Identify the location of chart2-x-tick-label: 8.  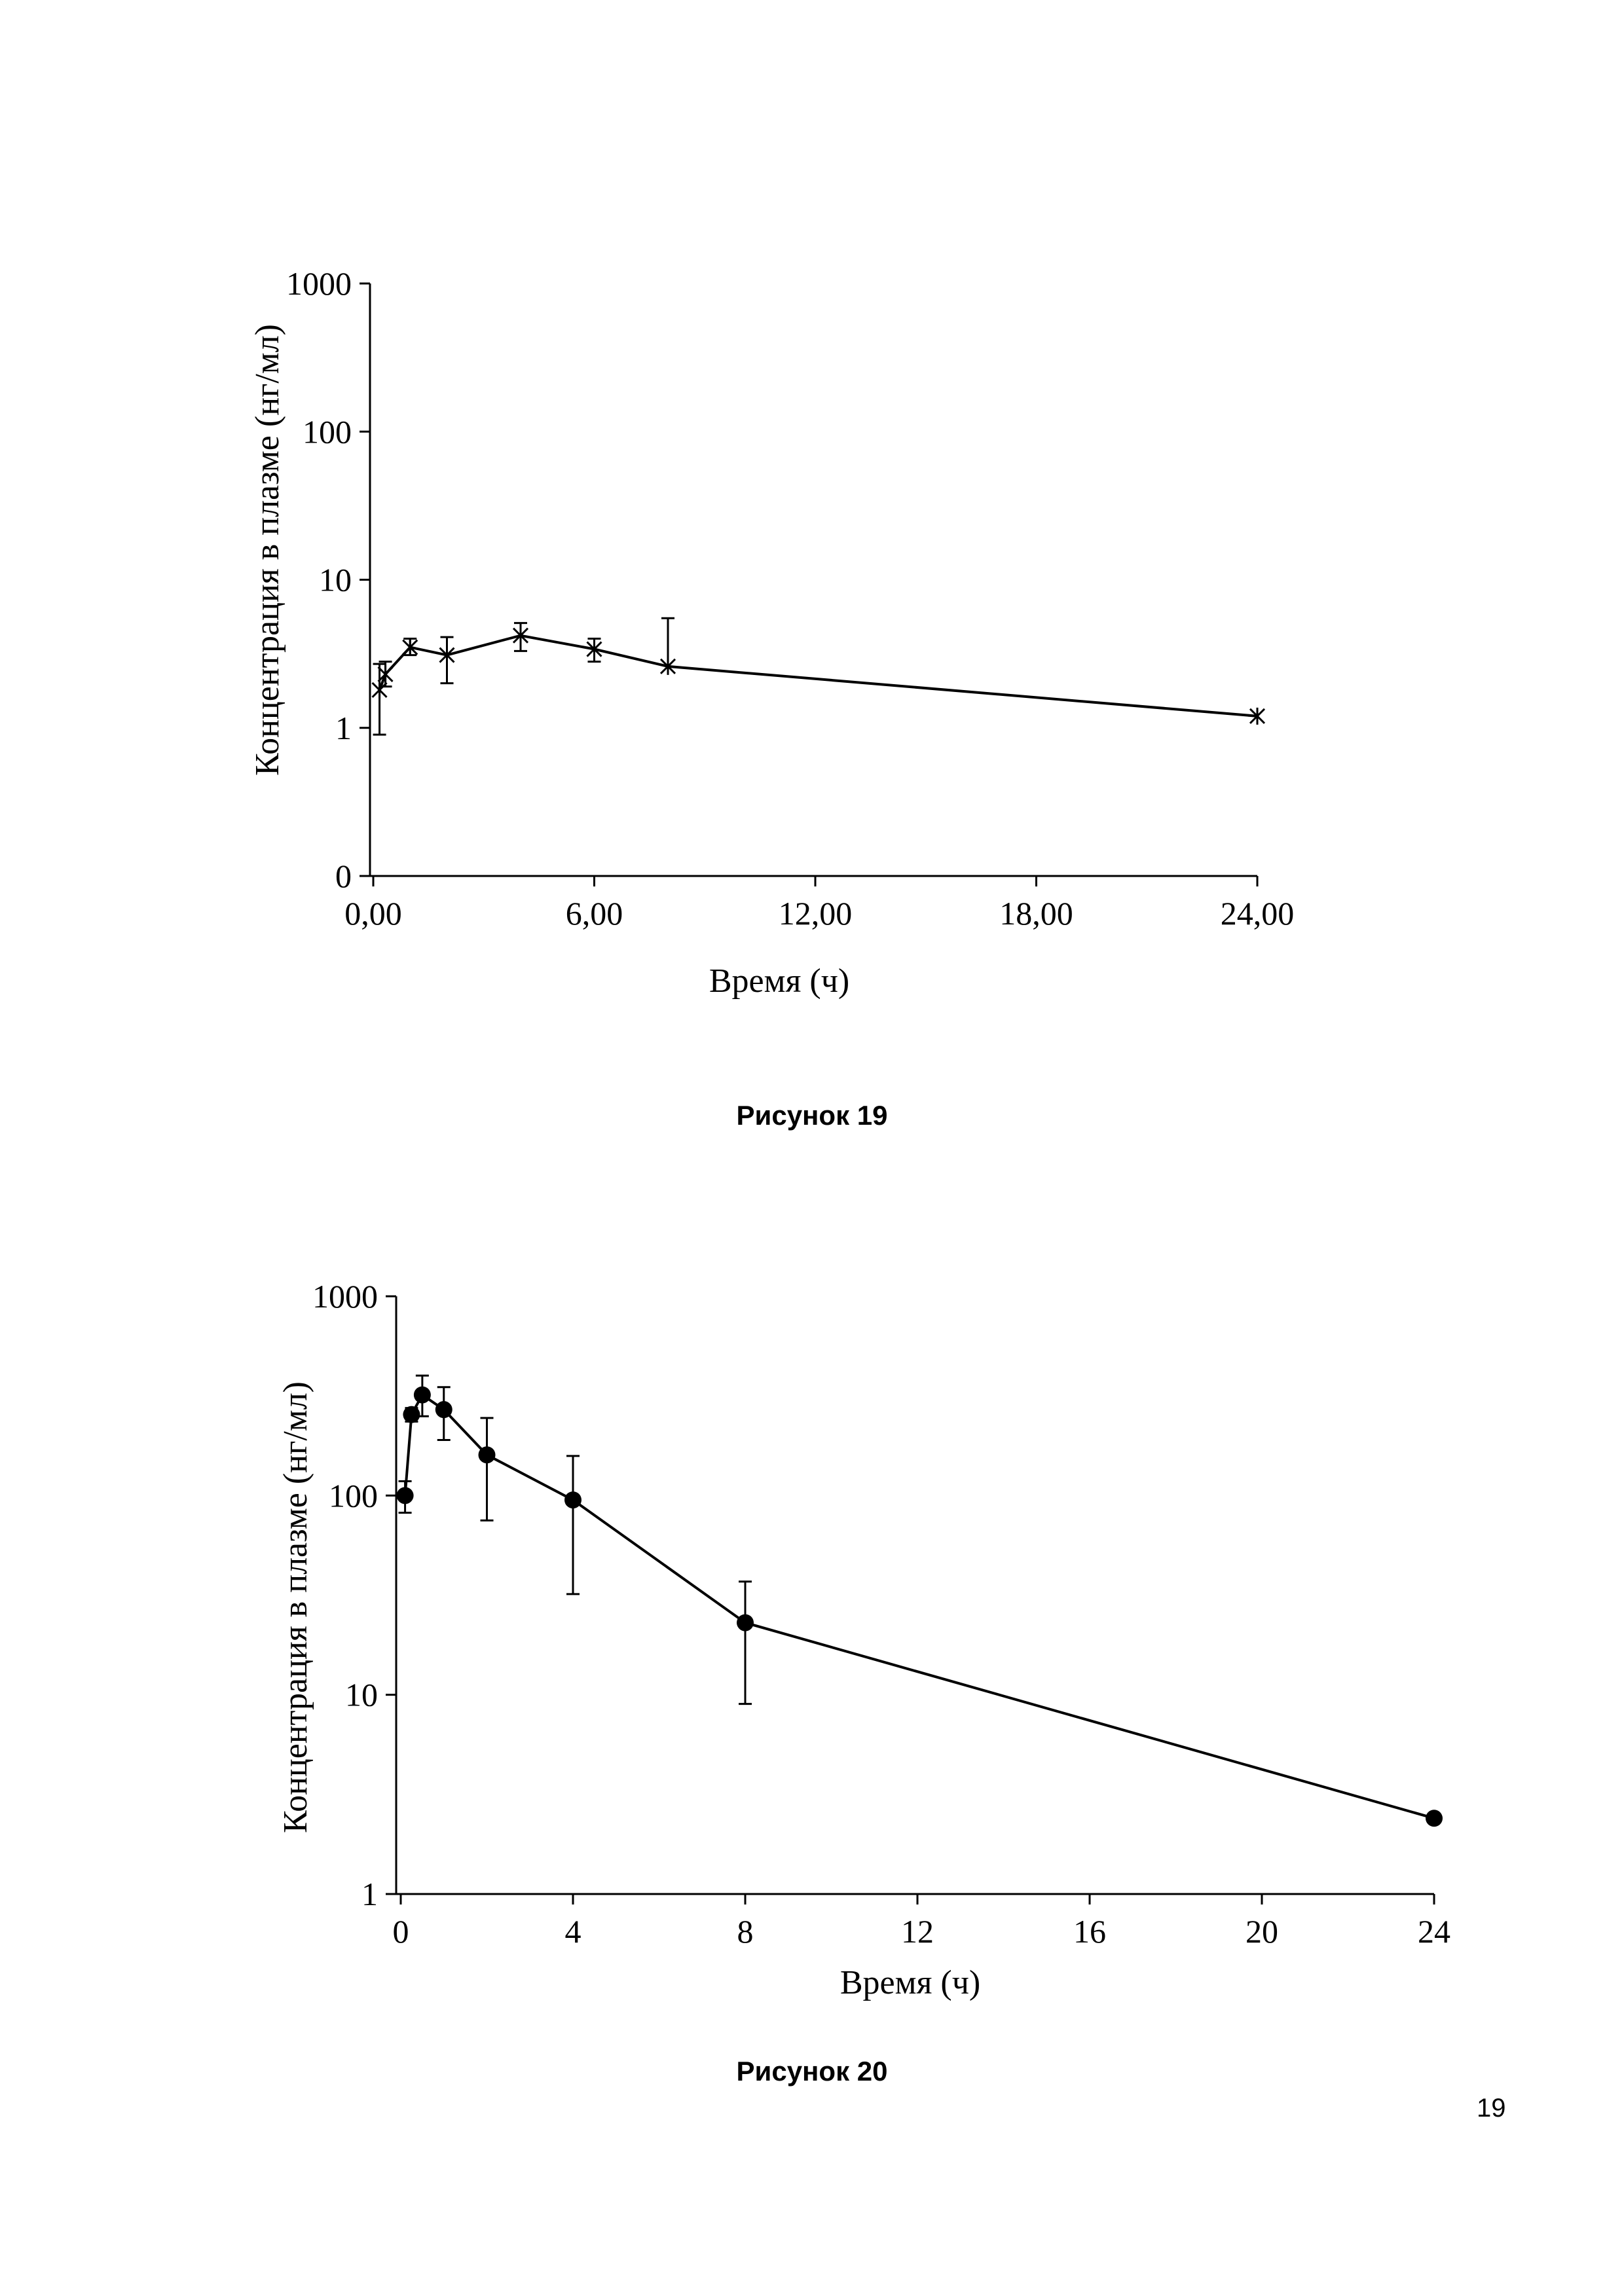
(745, 1931).